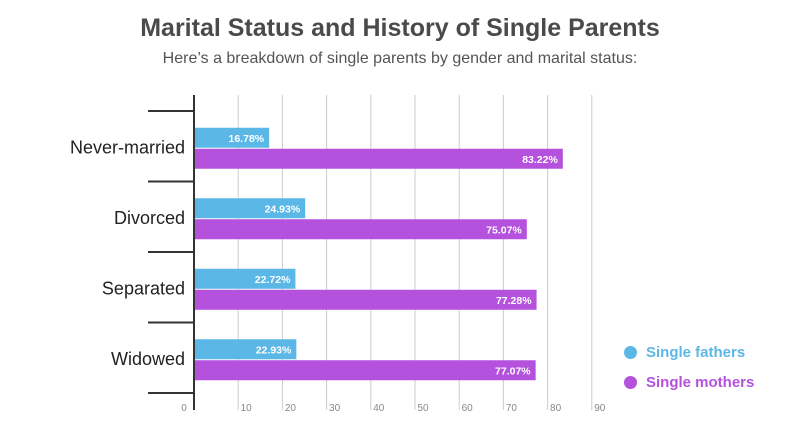 Image resolution: width=800 pixels, height=440 pixels. What do you see at coordinates (630, 382) in the screenshot?
I see `legend-swatch-single-mothers` at bounding box center [630, 382].